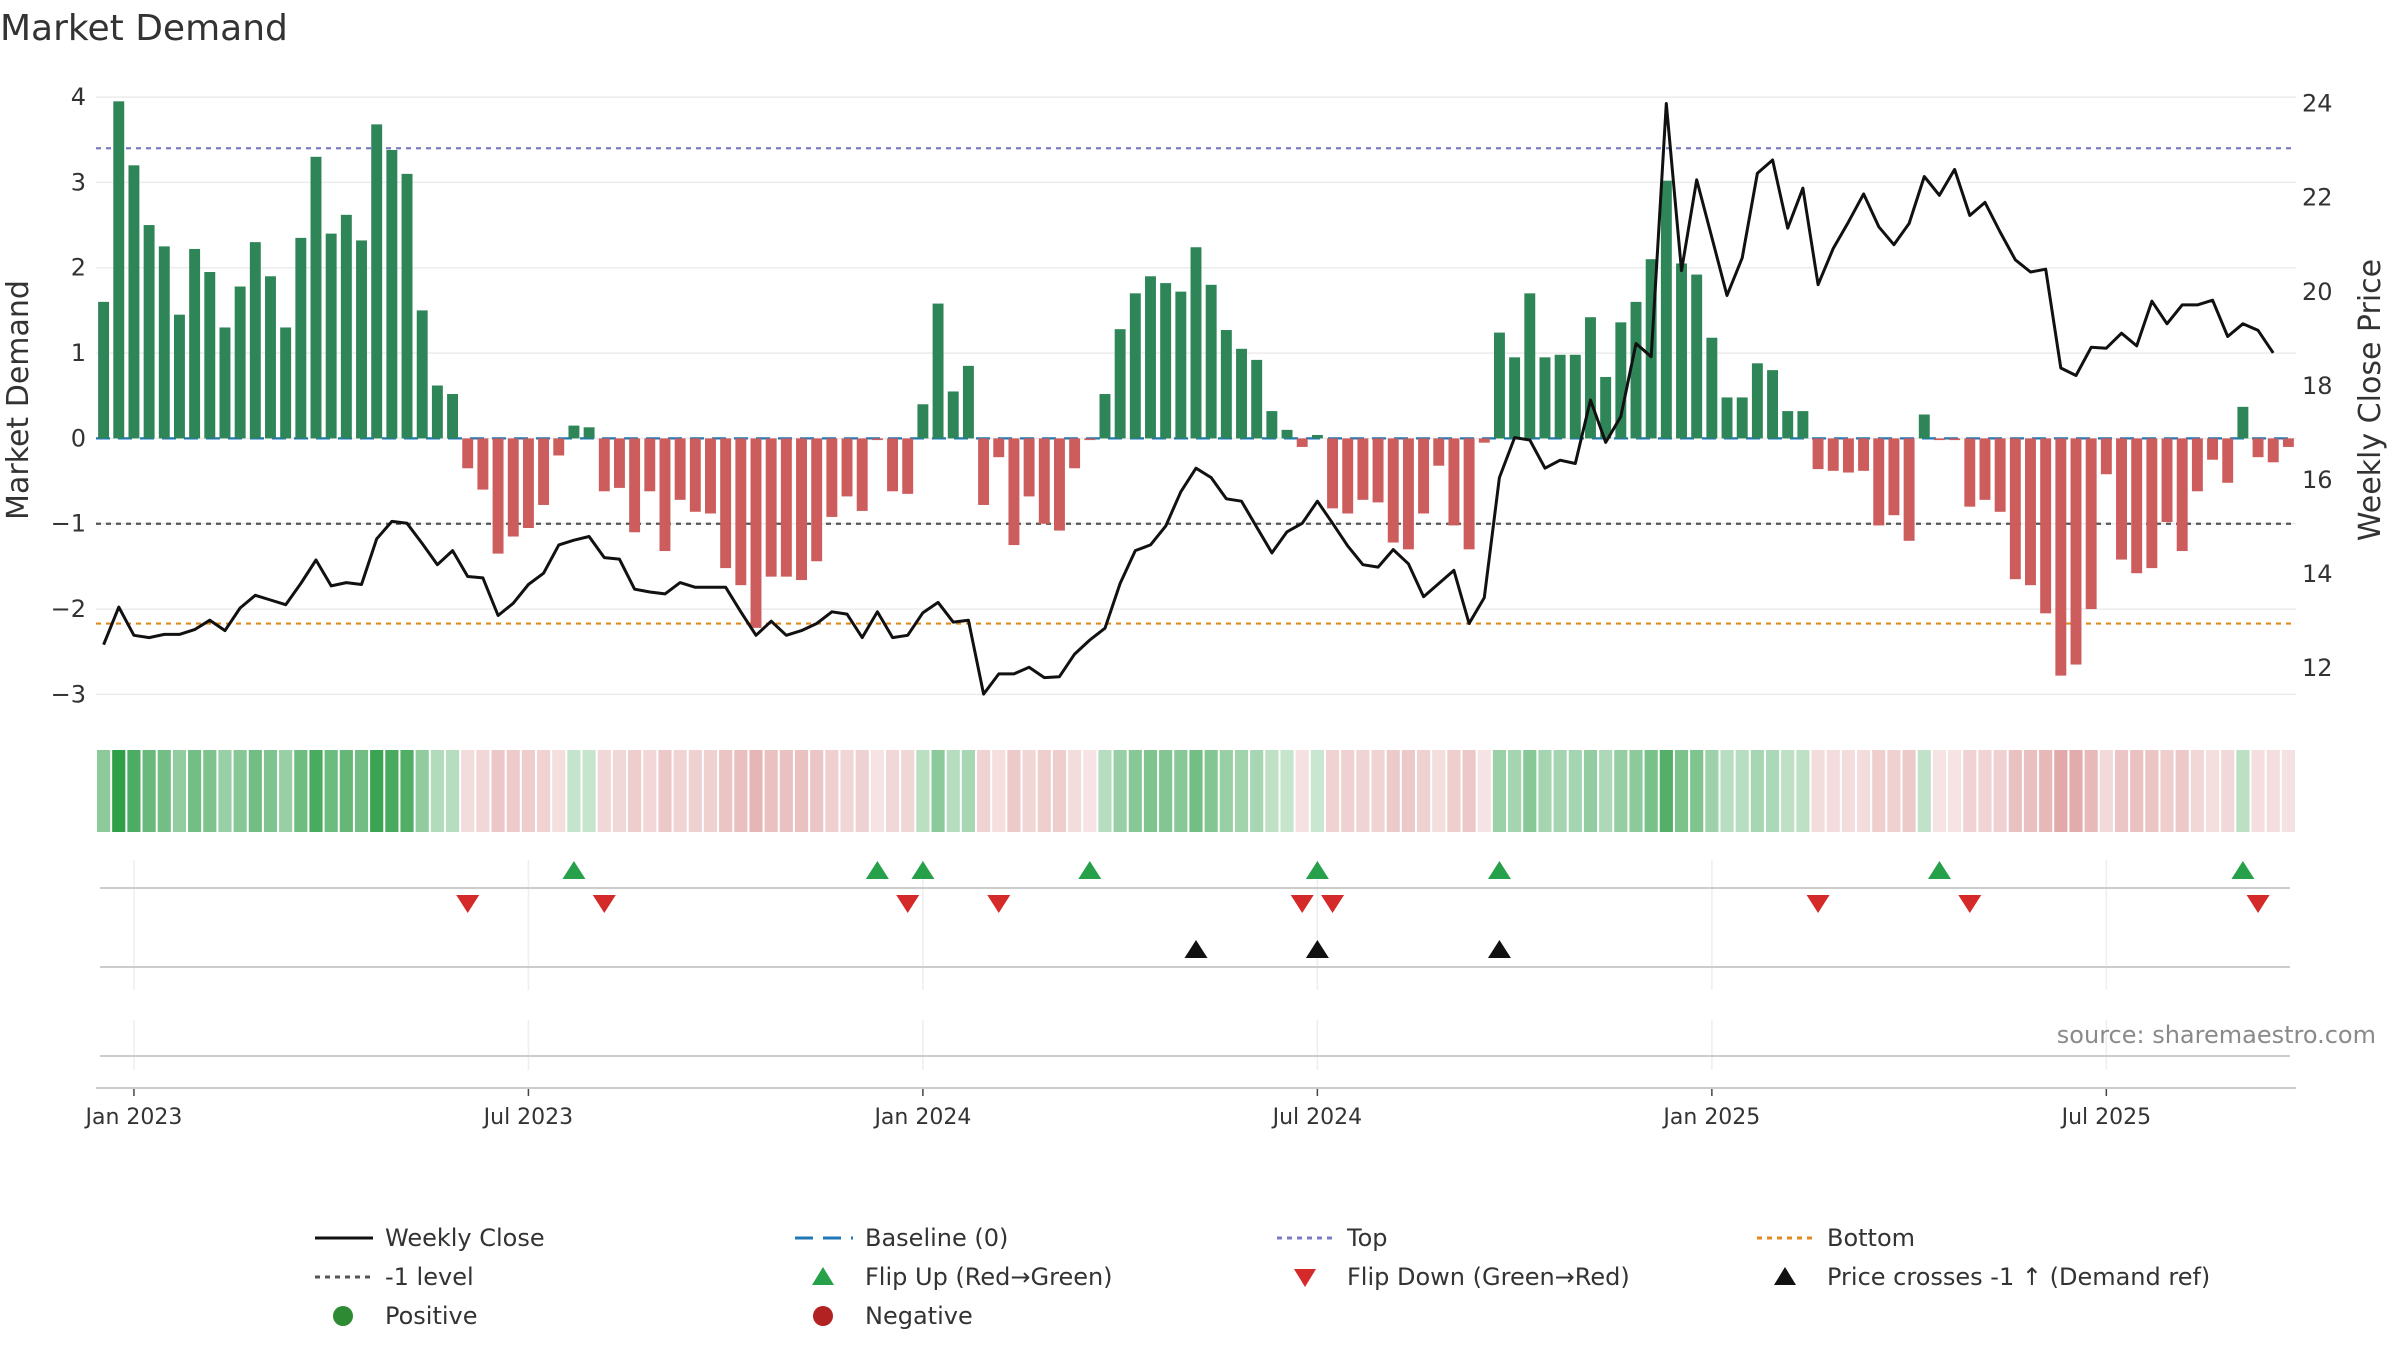 This screenshot has height=1350, width=2400. Describe the element at coordinates (132, 1117) in the screenshot. I see `x-tick-label: Jan 2023` at that location.